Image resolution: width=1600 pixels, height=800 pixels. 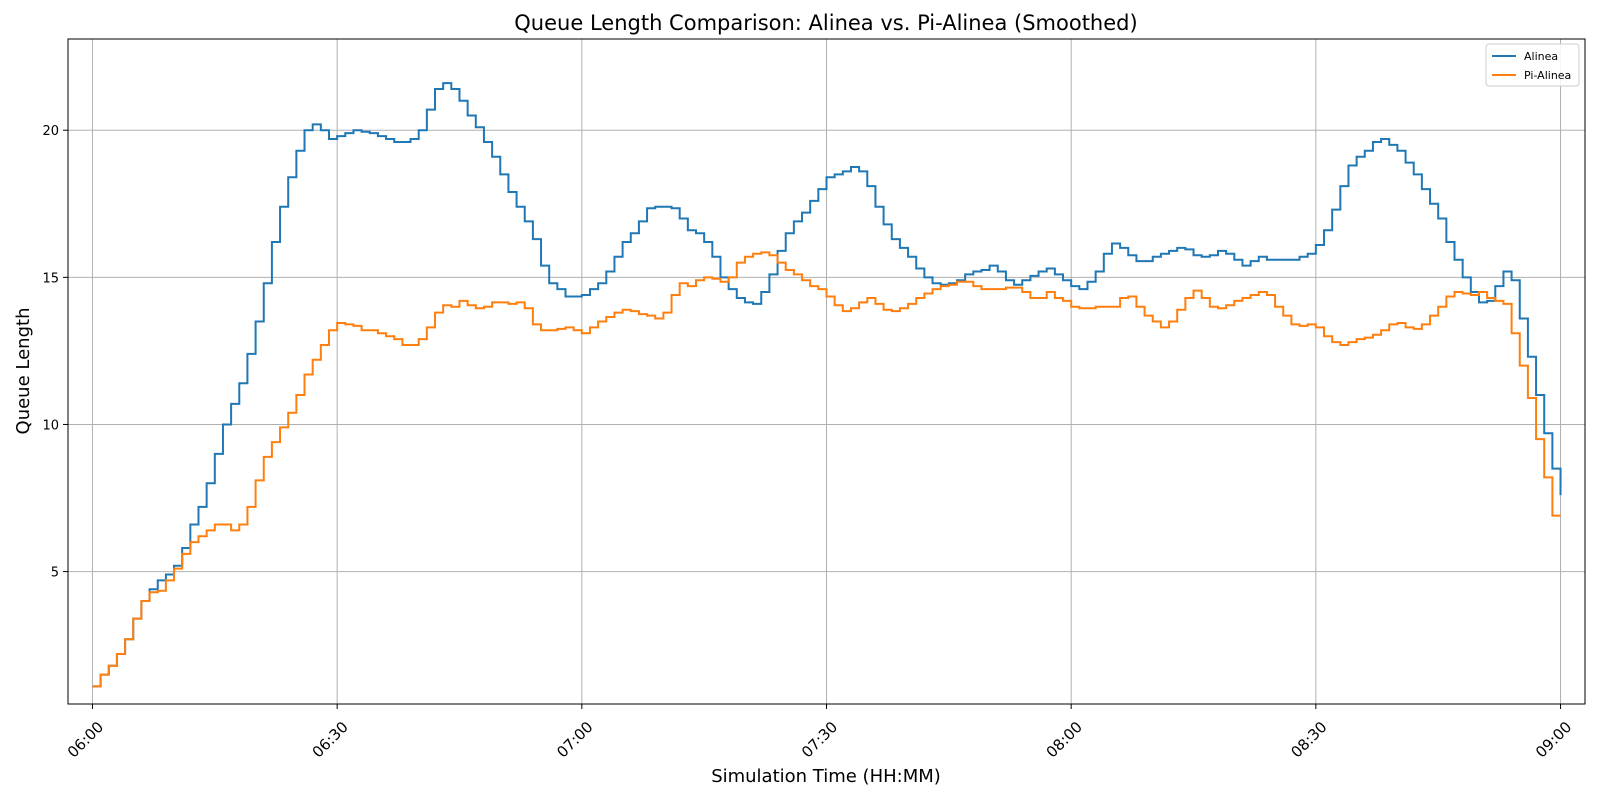 What do you see at coordinates (1547, 75) in the screenshot?
I see `legend-label-pi-alinea: Pi-Alinea` at bounding box center [1547, 75].